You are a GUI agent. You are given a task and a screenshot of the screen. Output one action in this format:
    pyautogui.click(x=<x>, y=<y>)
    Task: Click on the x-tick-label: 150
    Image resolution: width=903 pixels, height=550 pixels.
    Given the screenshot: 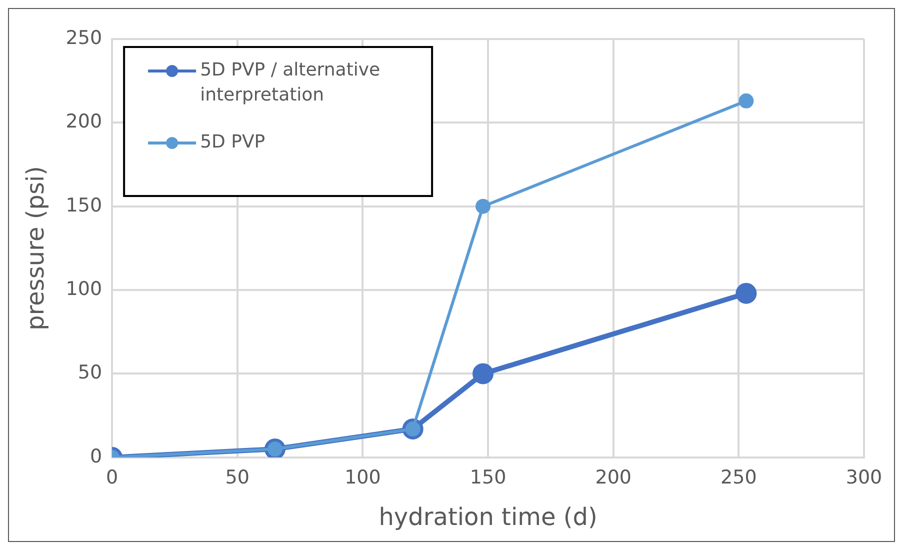 What is the action you would take?
    pyautogui.click(x=488, y=477)
    